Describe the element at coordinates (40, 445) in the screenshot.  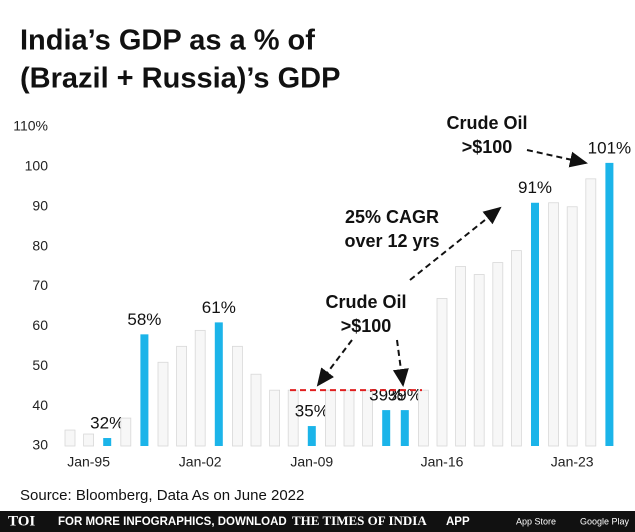
I see `y-tick-label: 30` at that location.